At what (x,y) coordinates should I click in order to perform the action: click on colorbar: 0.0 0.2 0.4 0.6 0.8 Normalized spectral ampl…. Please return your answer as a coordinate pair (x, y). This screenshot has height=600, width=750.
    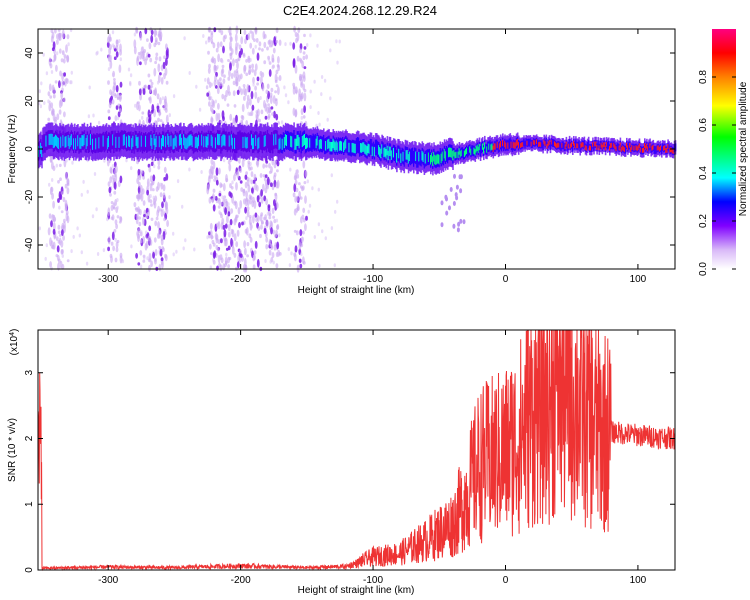
    Looking at the image, I should click on (723, 152).